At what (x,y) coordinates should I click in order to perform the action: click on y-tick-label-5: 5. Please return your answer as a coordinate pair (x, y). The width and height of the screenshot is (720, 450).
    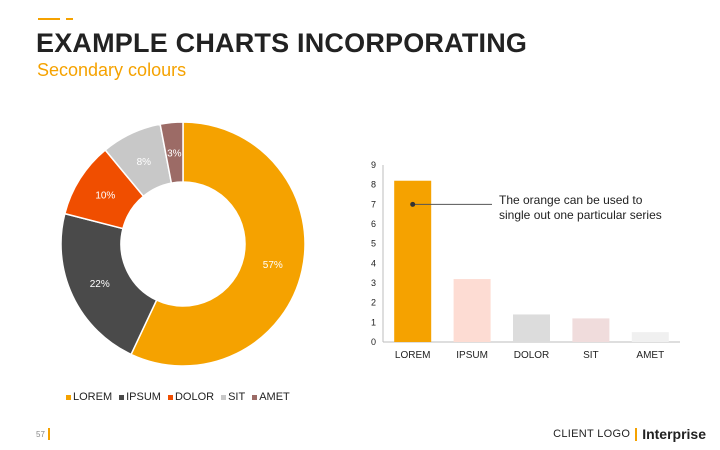
    Looking at the image, I should click on (373, 244).